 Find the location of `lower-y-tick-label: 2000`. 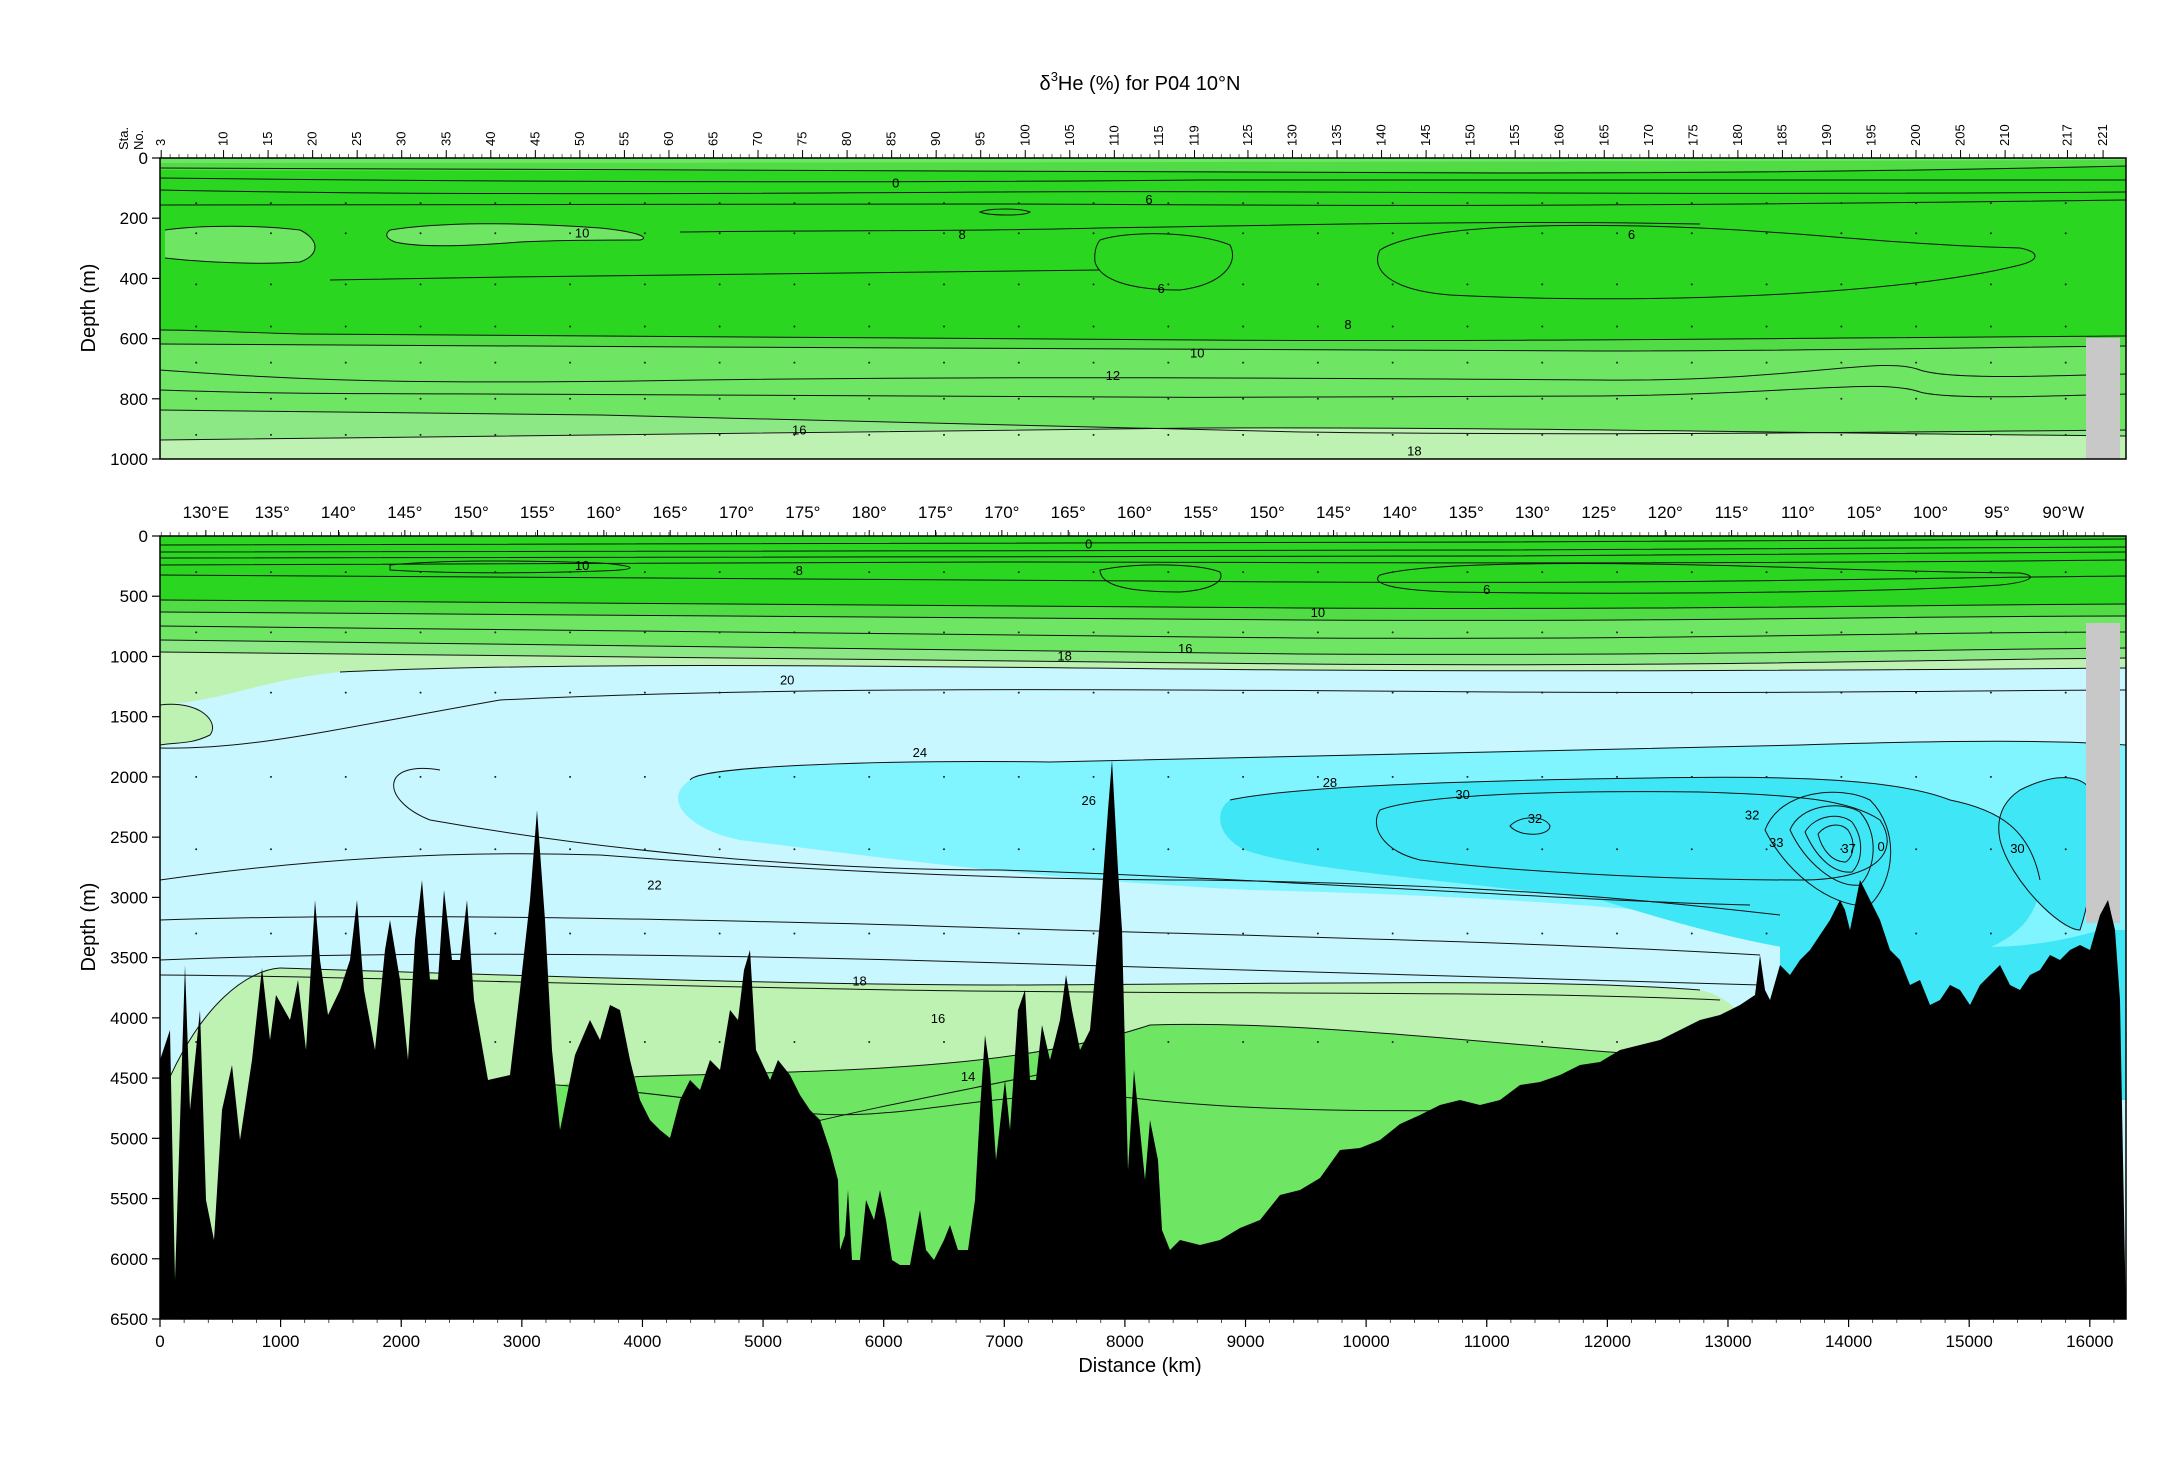

lower-y-tick-label: 2000 is located at coordinates (129, 777).